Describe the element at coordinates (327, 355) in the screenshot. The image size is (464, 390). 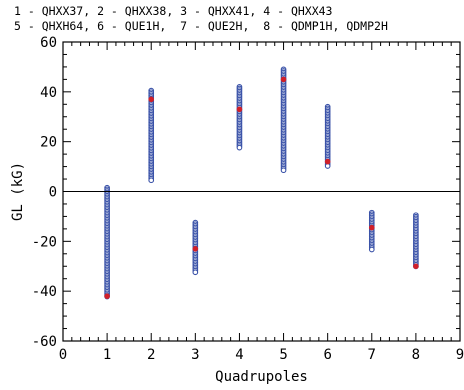
I see `x-tick-label: 6` at that location.